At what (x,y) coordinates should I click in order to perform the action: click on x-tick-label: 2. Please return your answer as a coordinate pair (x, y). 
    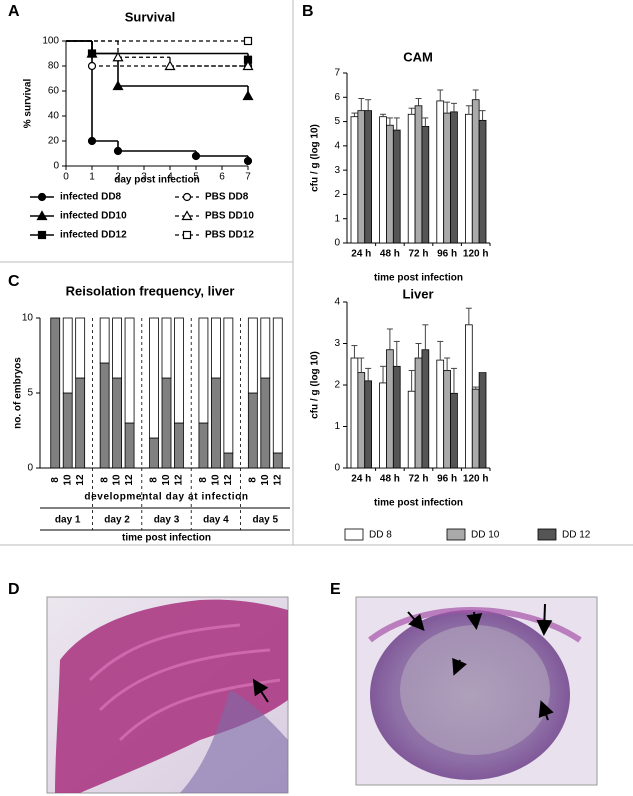
    Looking at the image, I should click on (118, 177).